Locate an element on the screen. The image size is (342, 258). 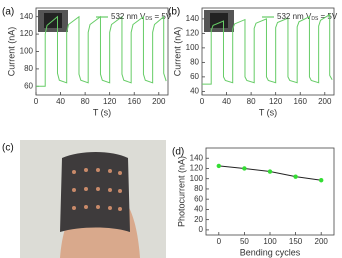
flexible-film is located at coordinates (95, 192).